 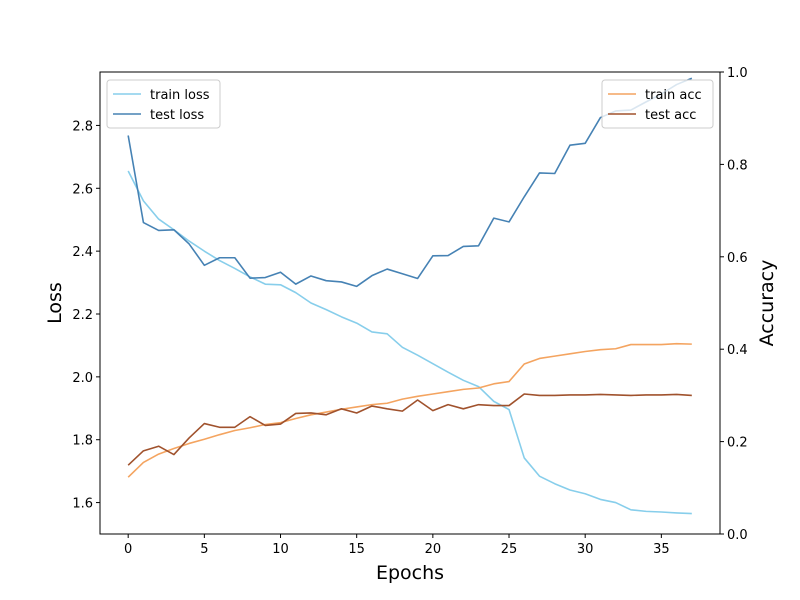 I want to click on legend-entry-label: test acc, so click(x=670, y=115).